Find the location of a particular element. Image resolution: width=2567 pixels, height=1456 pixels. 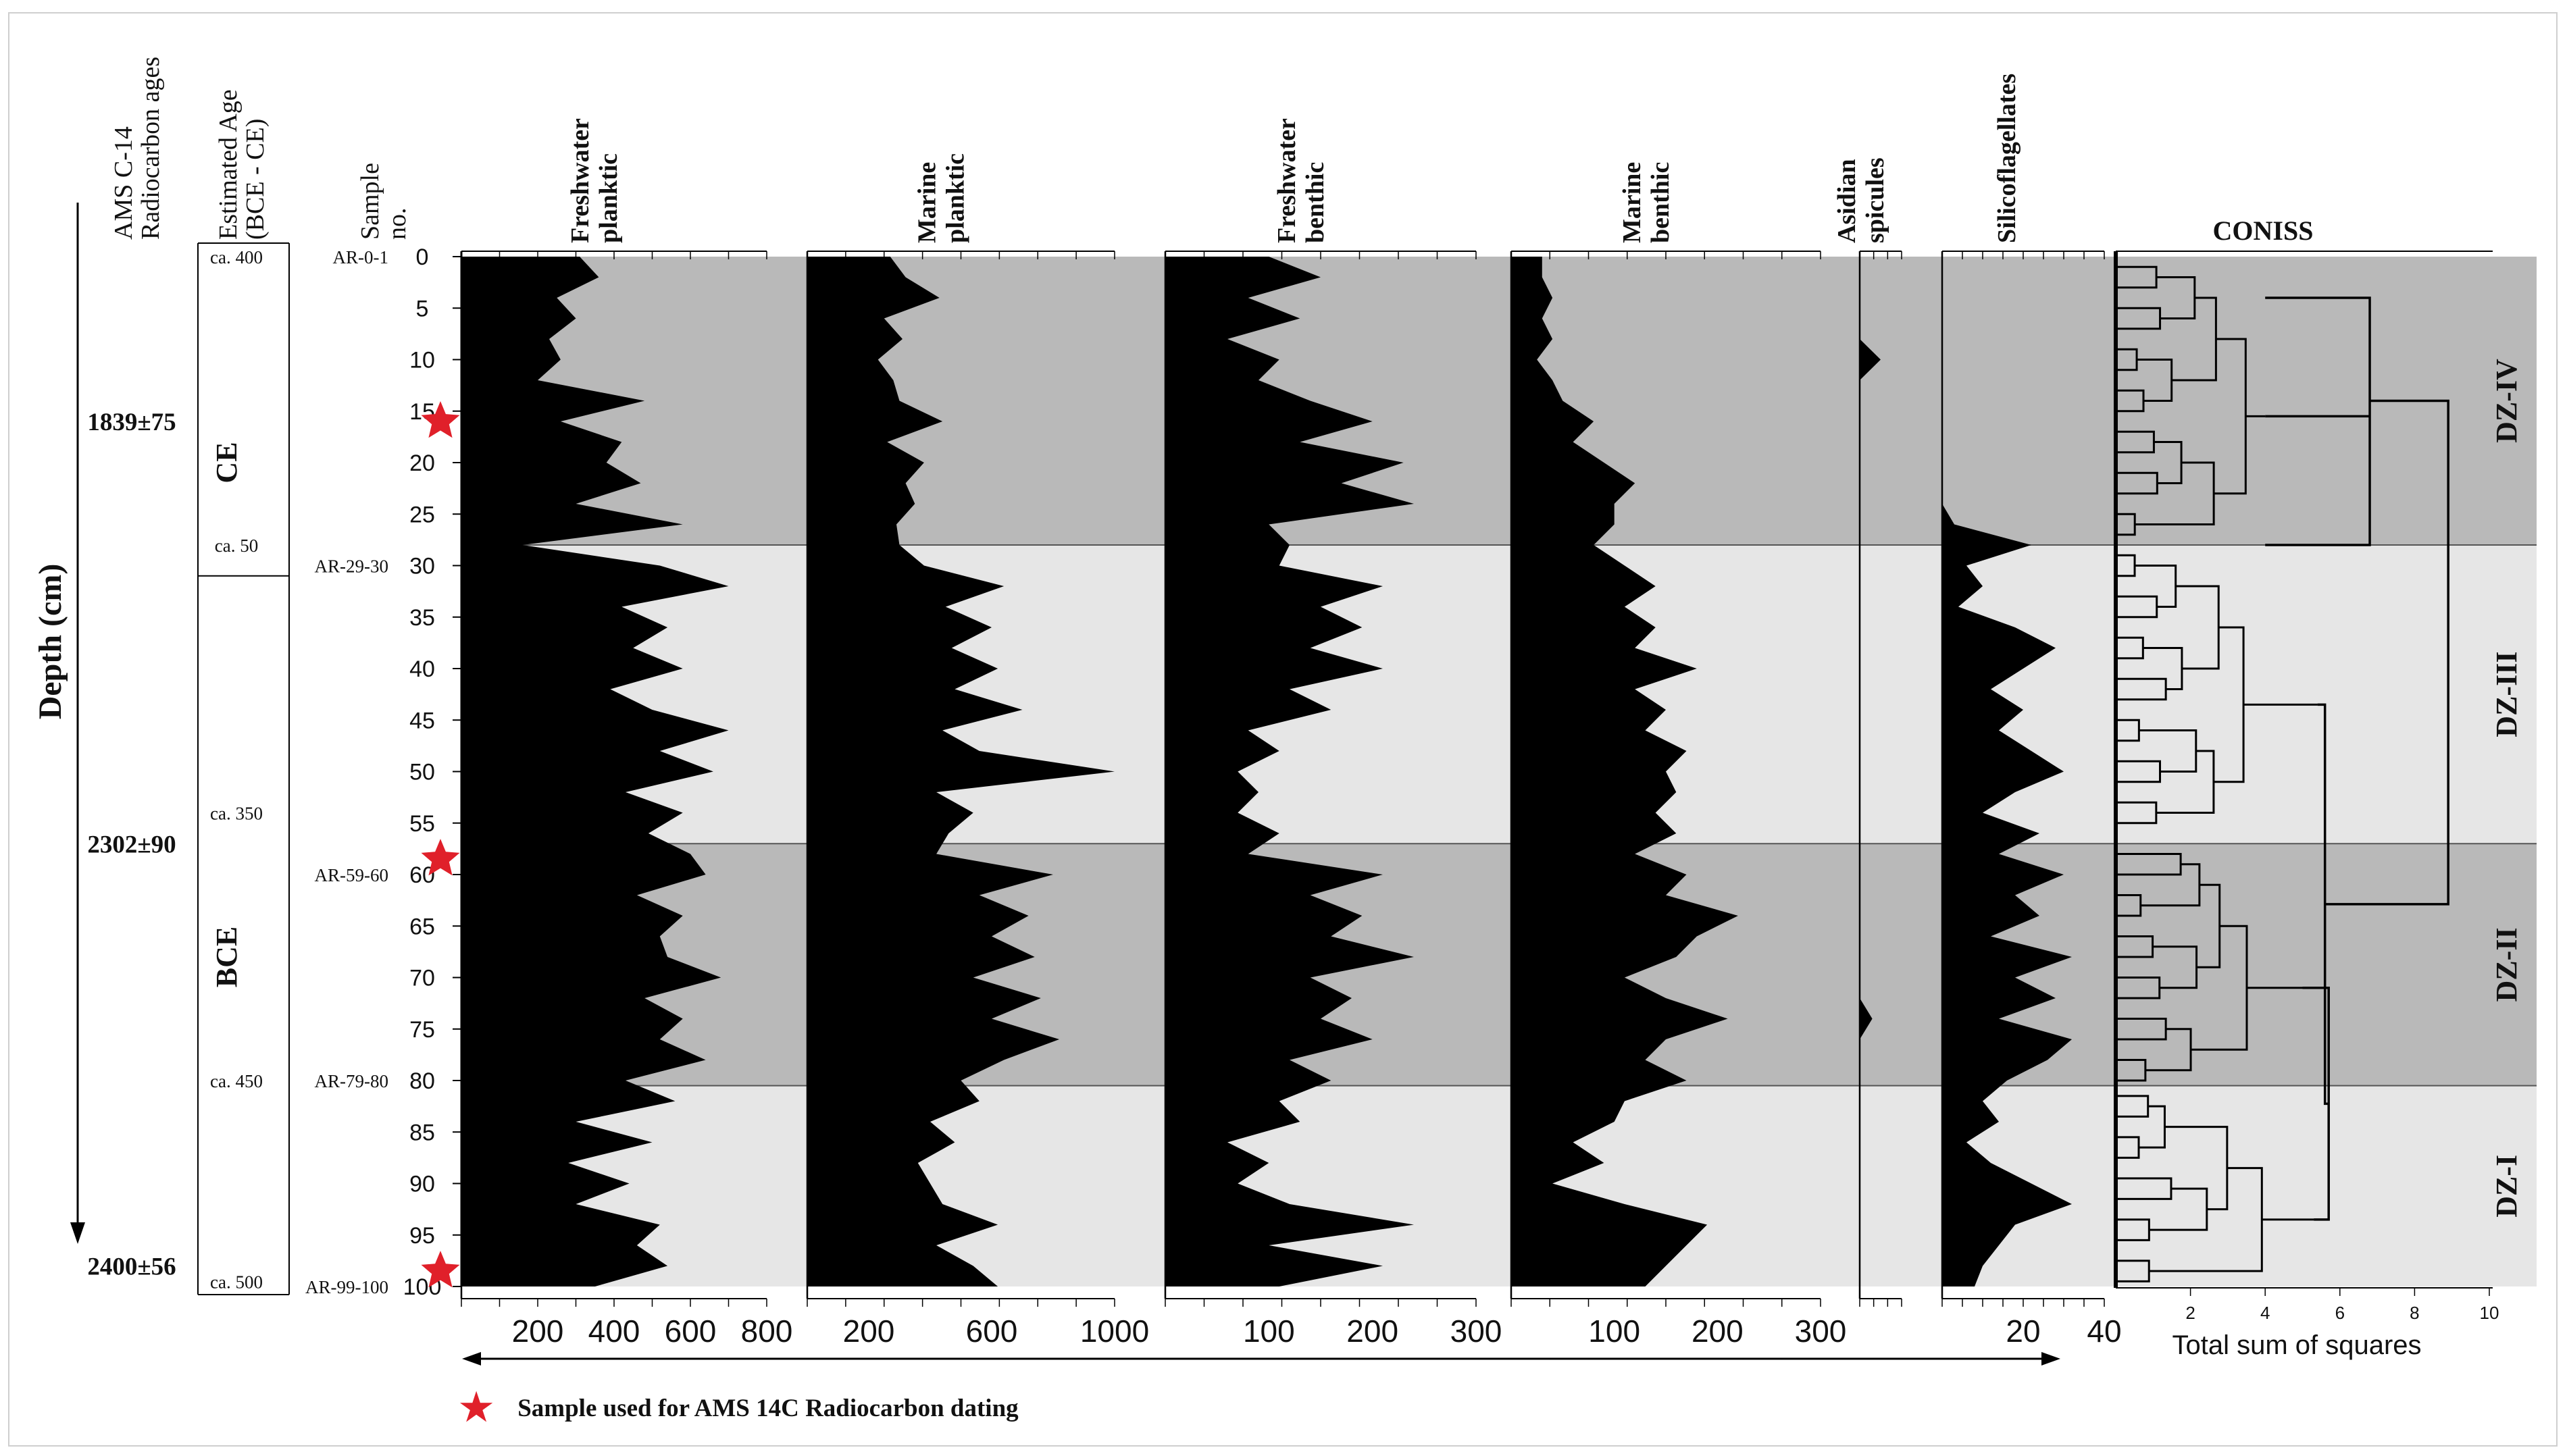

depth-tick-label: 0 is located at coordinates (422, 257).